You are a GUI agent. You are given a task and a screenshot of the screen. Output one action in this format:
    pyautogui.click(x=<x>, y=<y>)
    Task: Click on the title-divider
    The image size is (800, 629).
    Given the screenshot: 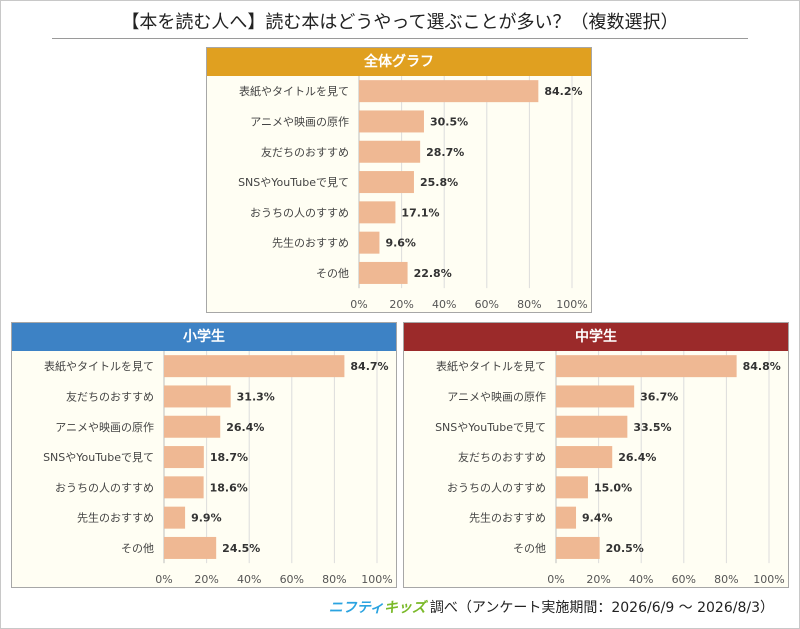 What is the action you would take?
    pyautogui.click(x=400, y=38)
    